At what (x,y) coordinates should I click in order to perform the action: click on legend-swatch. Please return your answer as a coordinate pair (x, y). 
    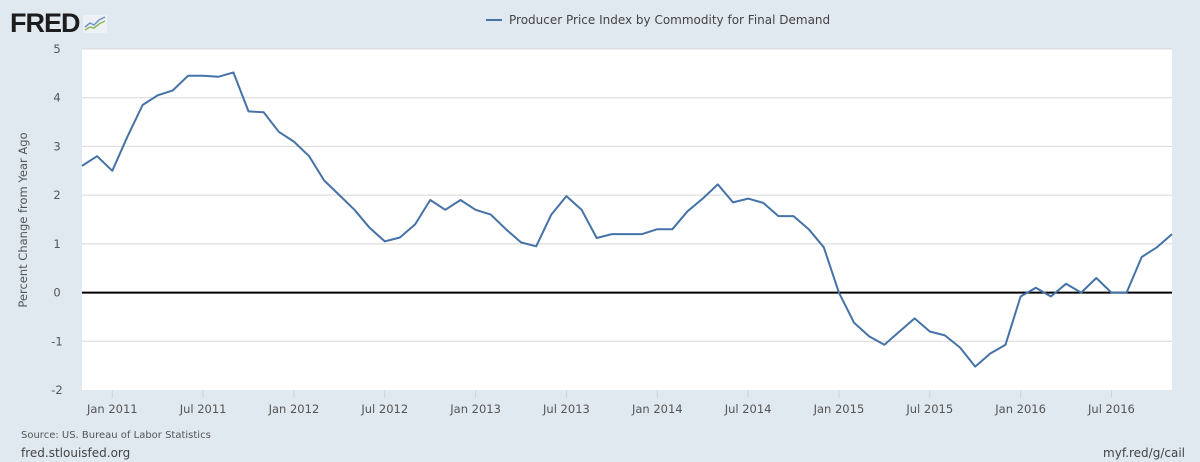
    Looking at the image, I should click on (494, 20).